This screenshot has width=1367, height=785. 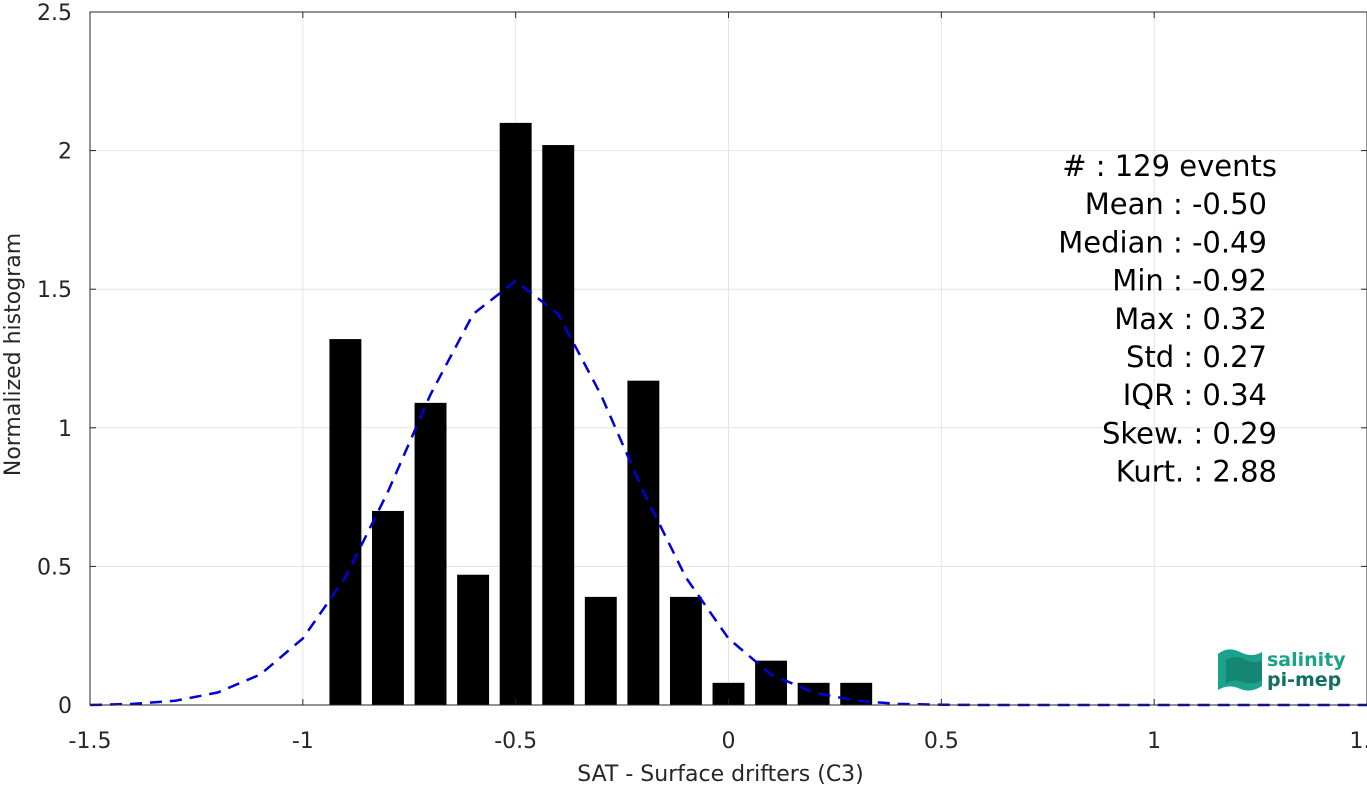 I want to click on y-tick-label: 1.5, so click(x=54, y=290).